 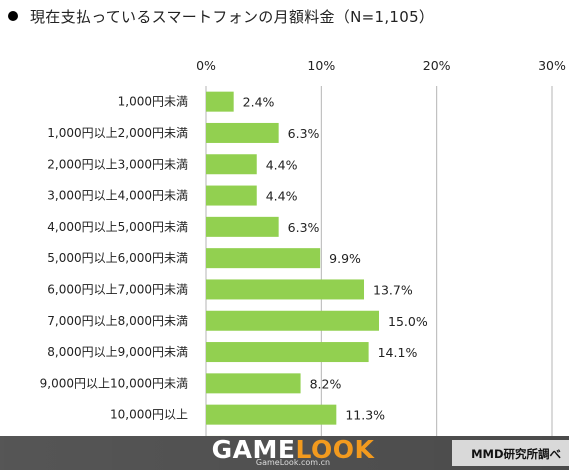 What do you see at coordinates (365, 415) in the screenshot?
I see `data-label: 11.3%` at bounding box center [365, 415].